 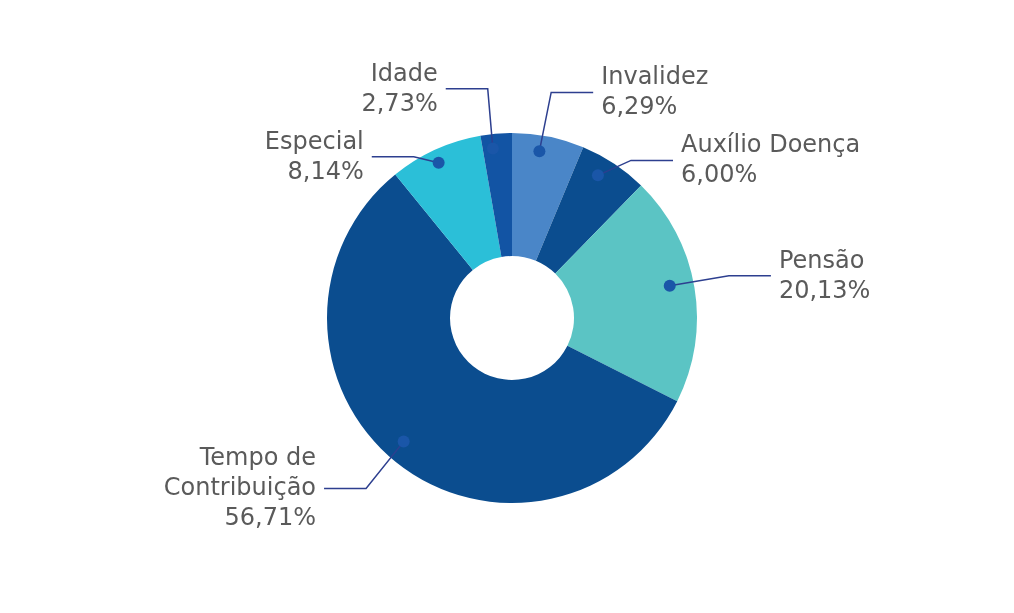 I want to click on slice-label: Auxílio Doença, so click(x=771, y=144).